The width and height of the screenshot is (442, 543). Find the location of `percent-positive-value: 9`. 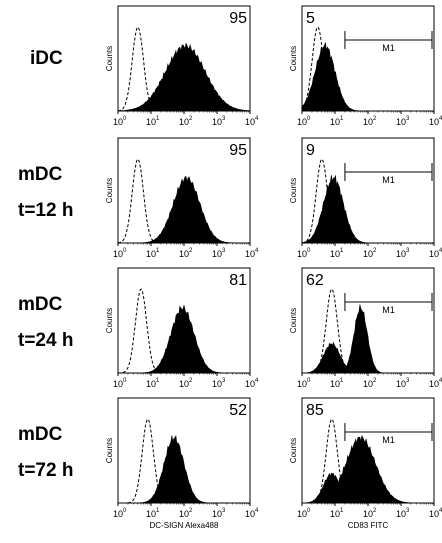

percent-positive-value: 9 is located at coordinates (310, 150).